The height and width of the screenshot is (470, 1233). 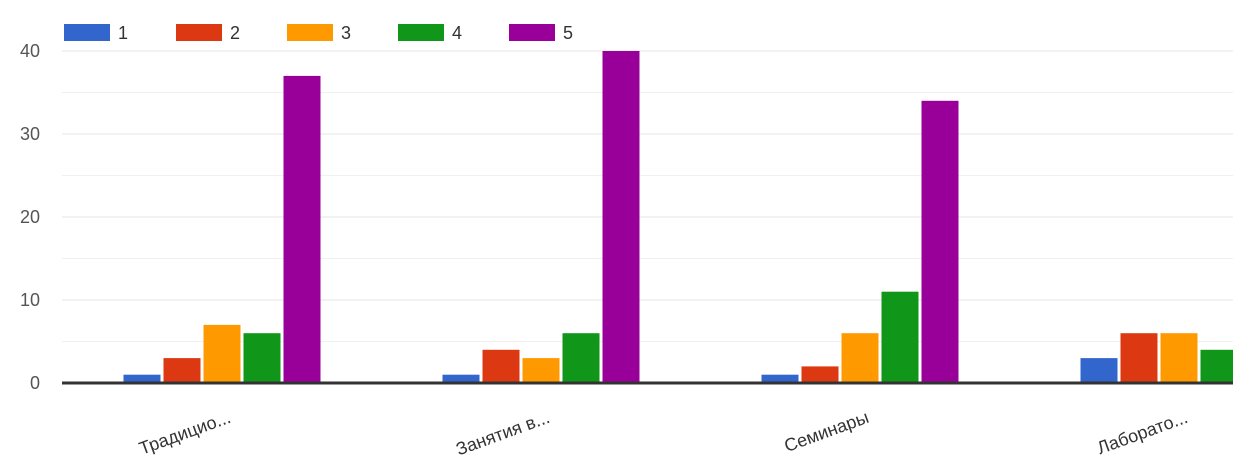 What do you see at coordinates (123, 33) in the screenshot?
I see `legend-label-1: 1` at bounding box center [123, 33].